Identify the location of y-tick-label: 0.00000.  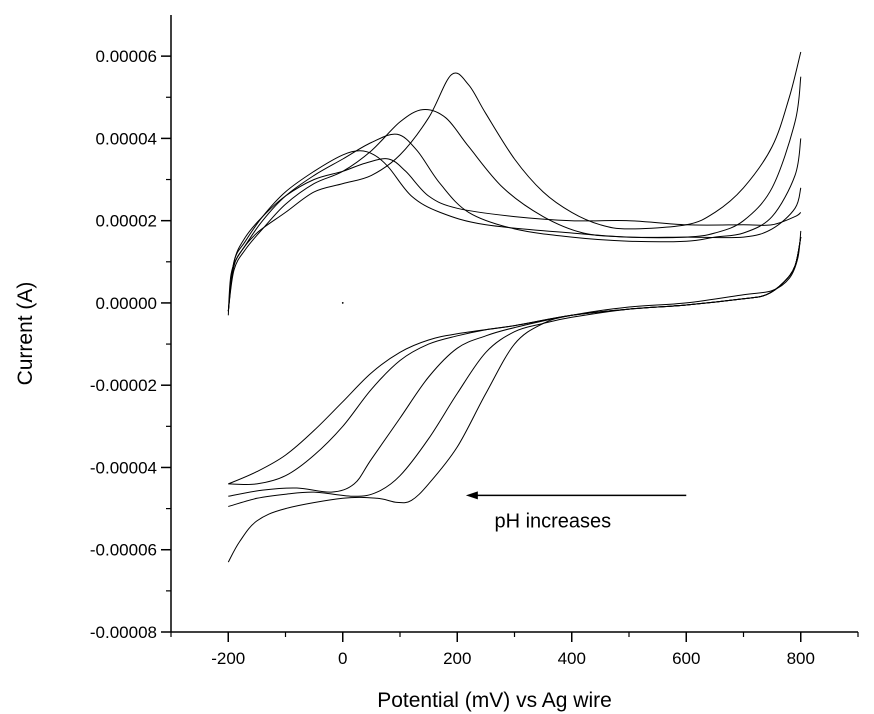
(126, 303).